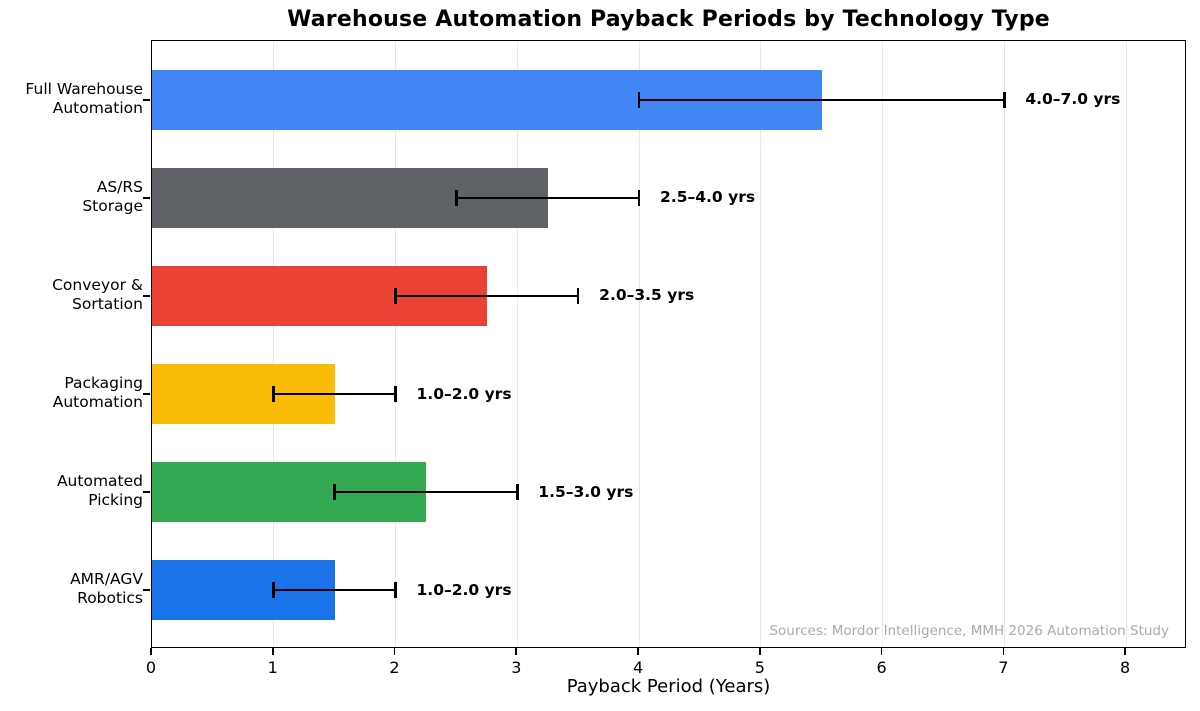 Image resolution: width=1200 pixels, height=711 pixels. I want to click on x-tick-label: 0, so click(151, 667).